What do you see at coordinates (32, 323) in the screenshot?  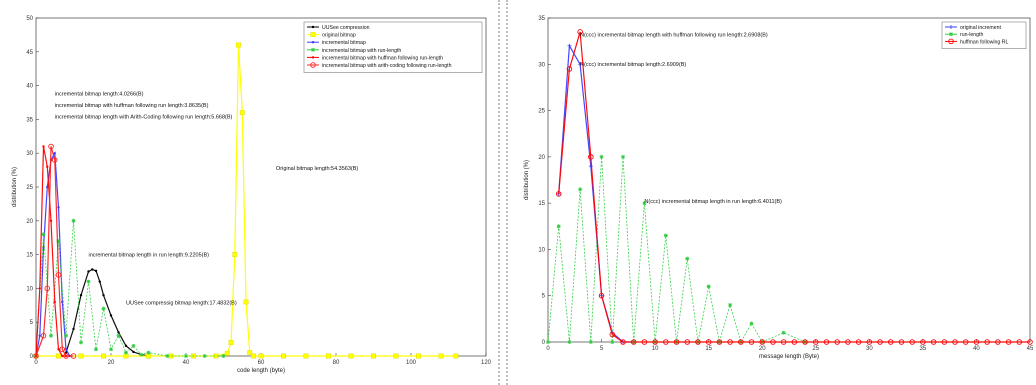 I see `y-tick-label: 5` at bounding box center [32, 323].